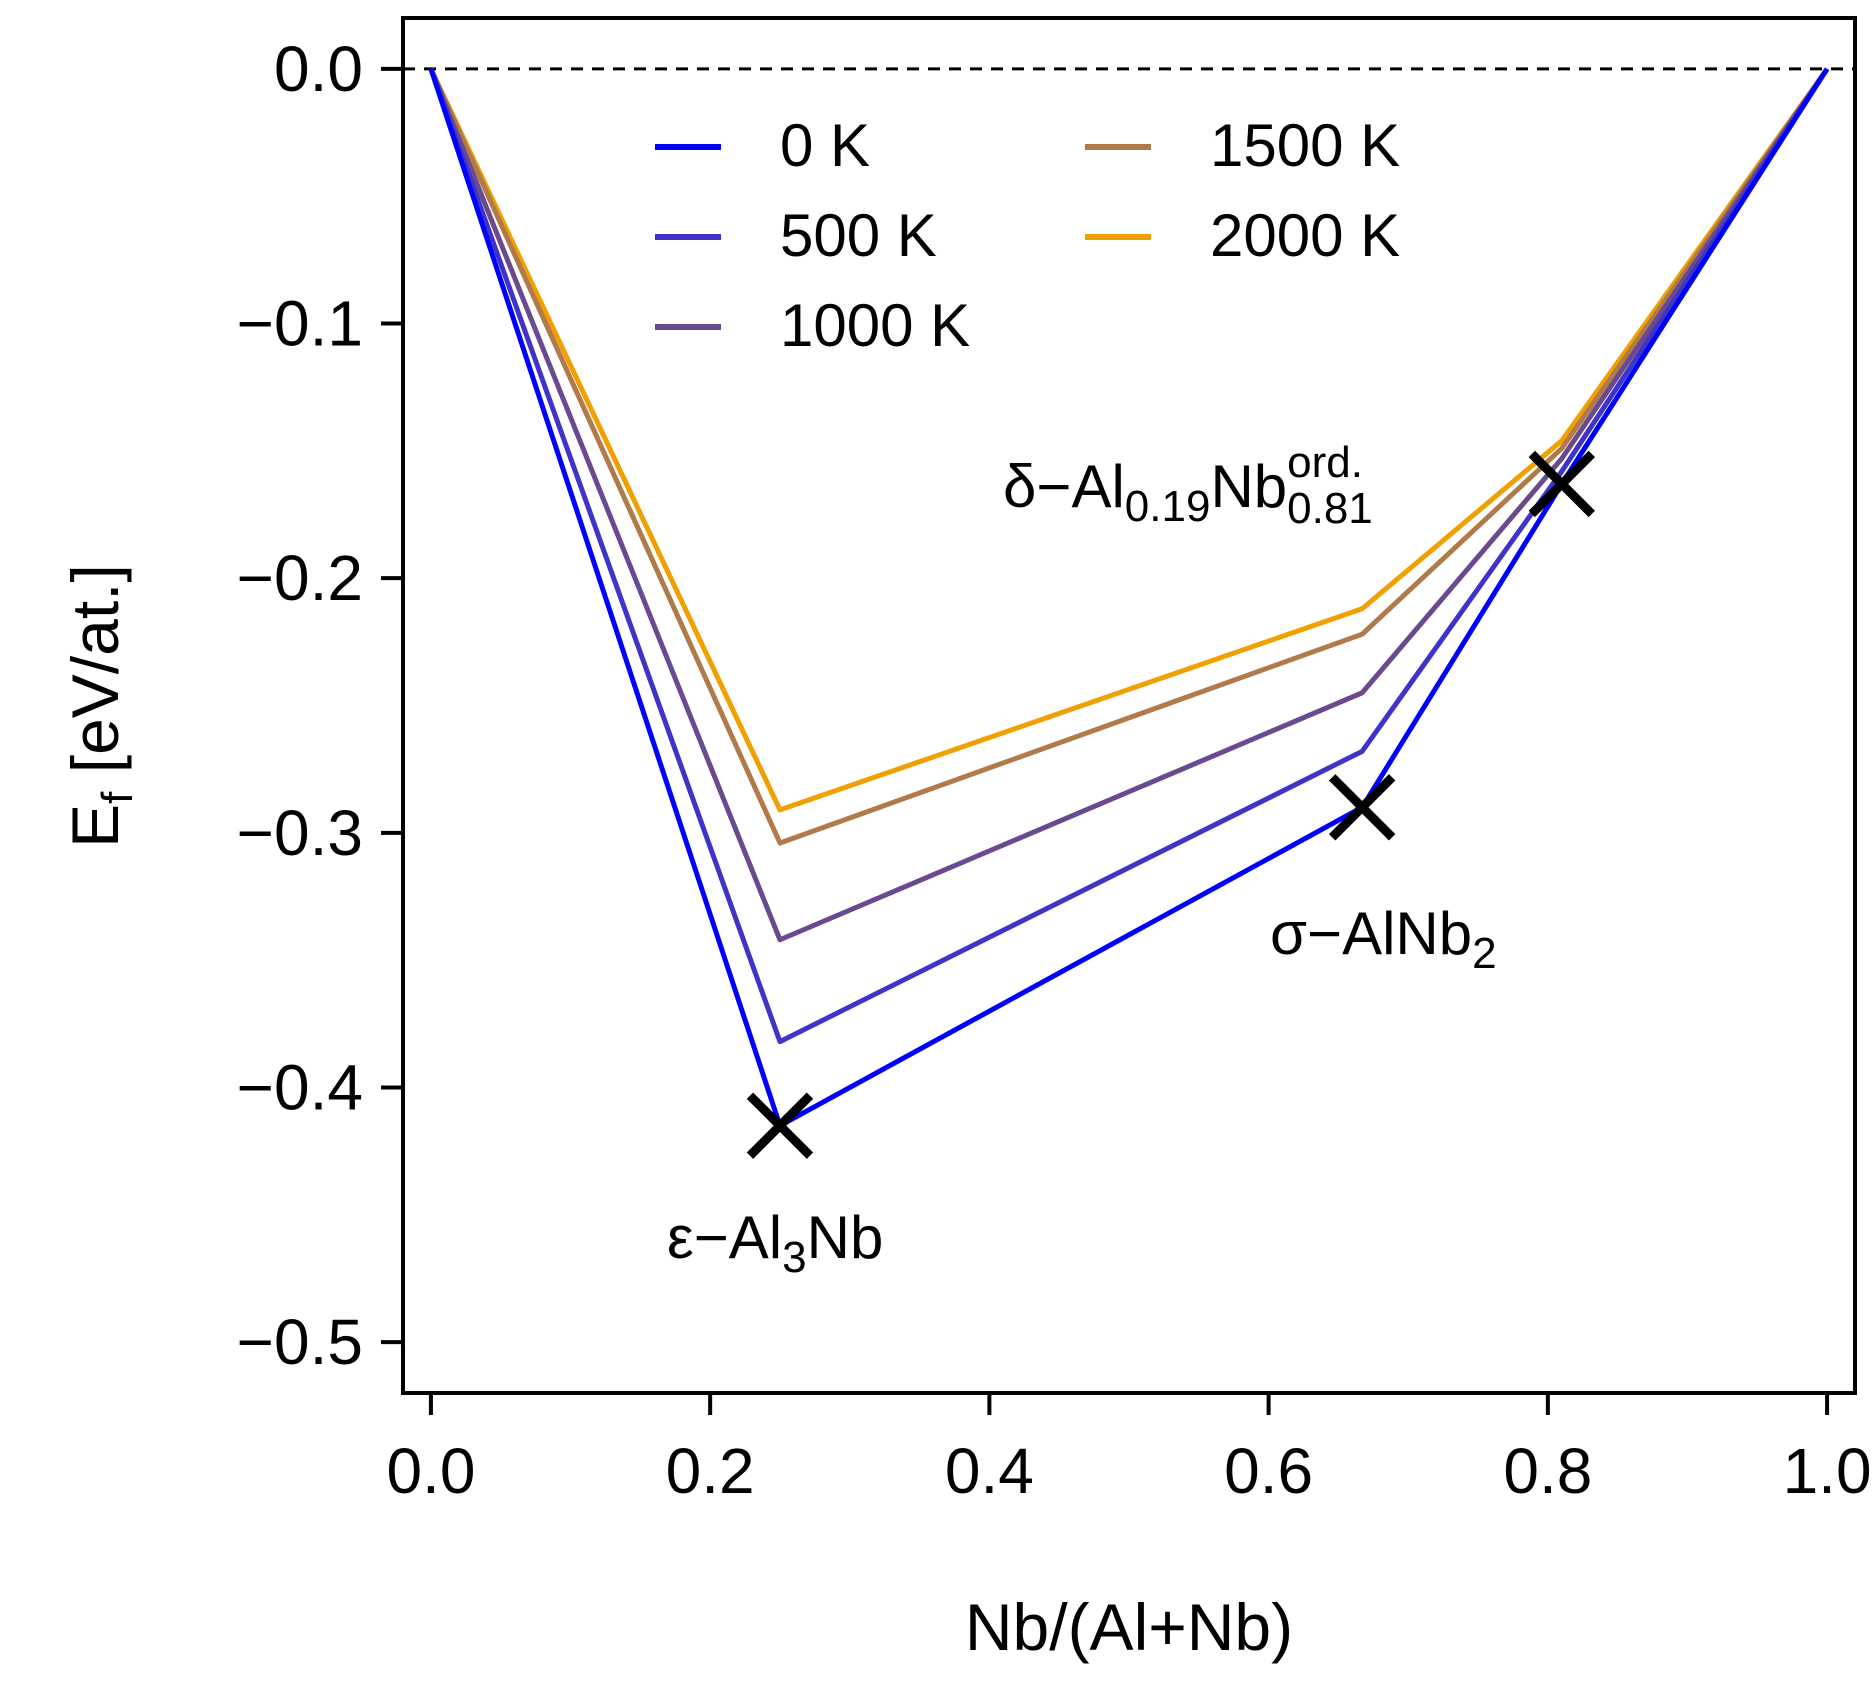  What do you see at coordinates (1371, 933) in the screenshot?
I see `annotation-part: σ−AlNb` at bounding box center [1371, 933].